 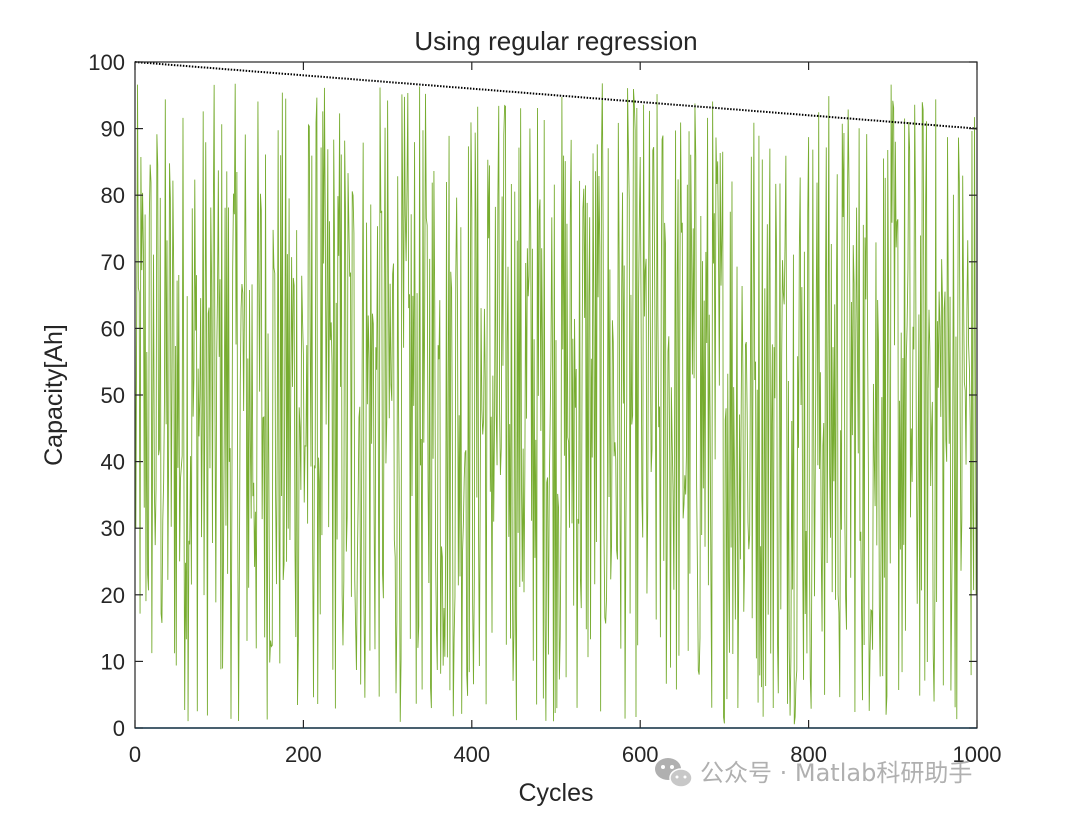 What do you see at coordinates (113, 595) in the screenshot?
I see `y-tick-label: 20` at bounding box center [113, 595].